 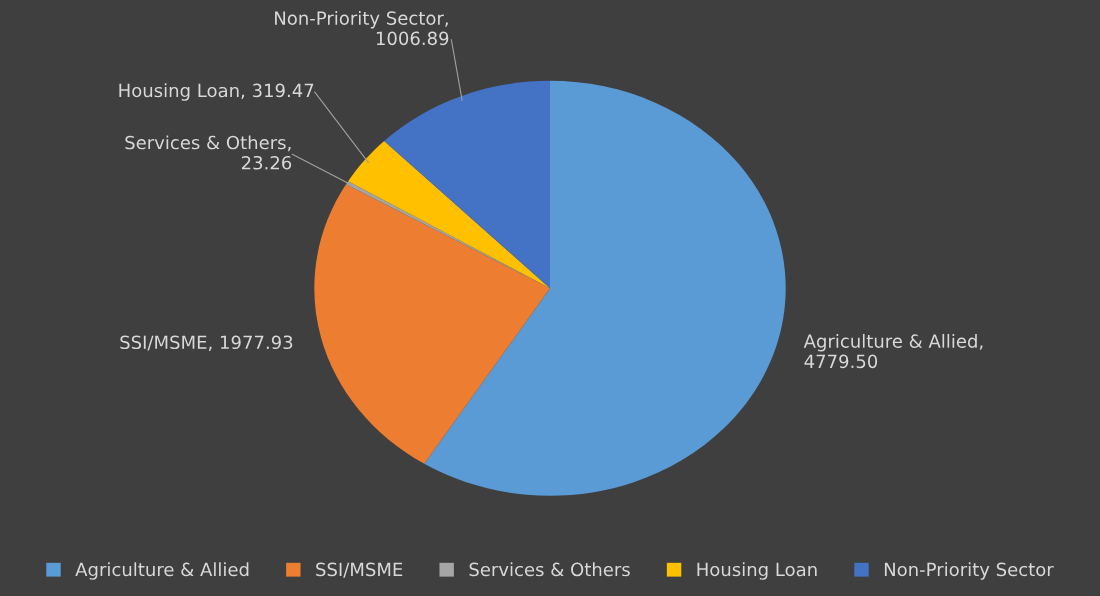 I want to click on data-label: Services & Others, 23.26, so click(x=208, y=152).